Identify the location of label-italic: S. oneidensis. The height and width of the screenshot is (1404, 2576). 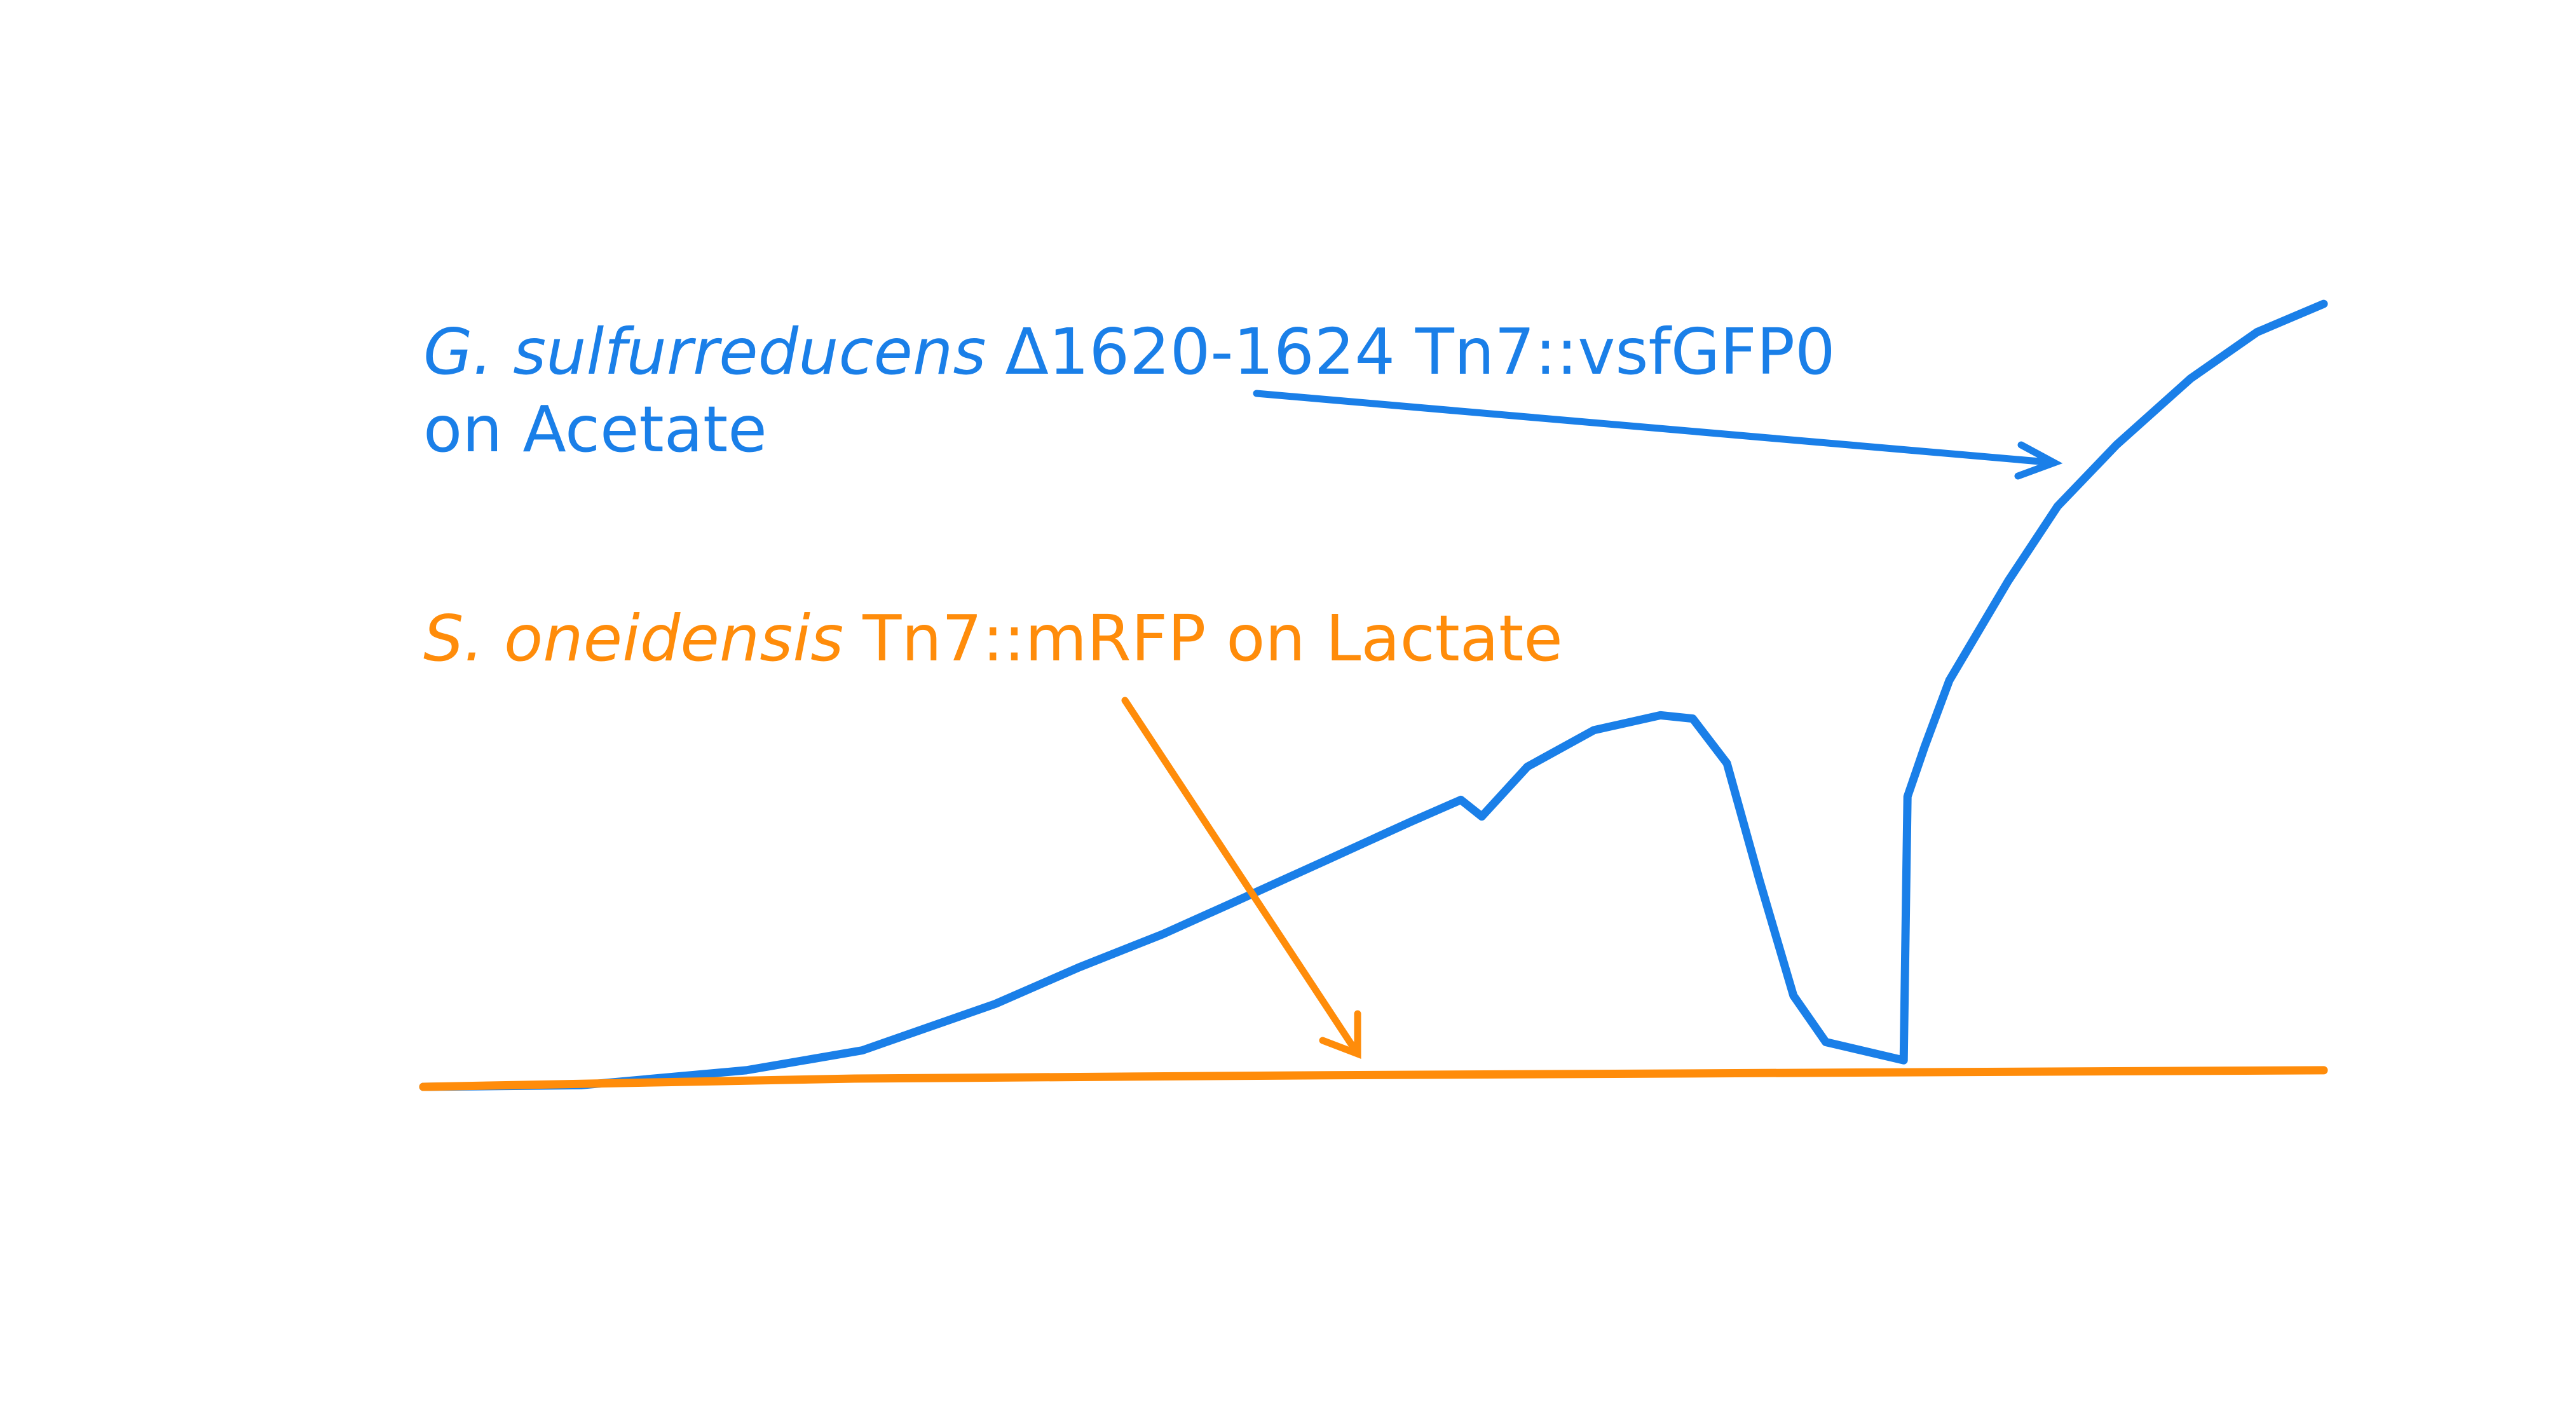
(633, 638).